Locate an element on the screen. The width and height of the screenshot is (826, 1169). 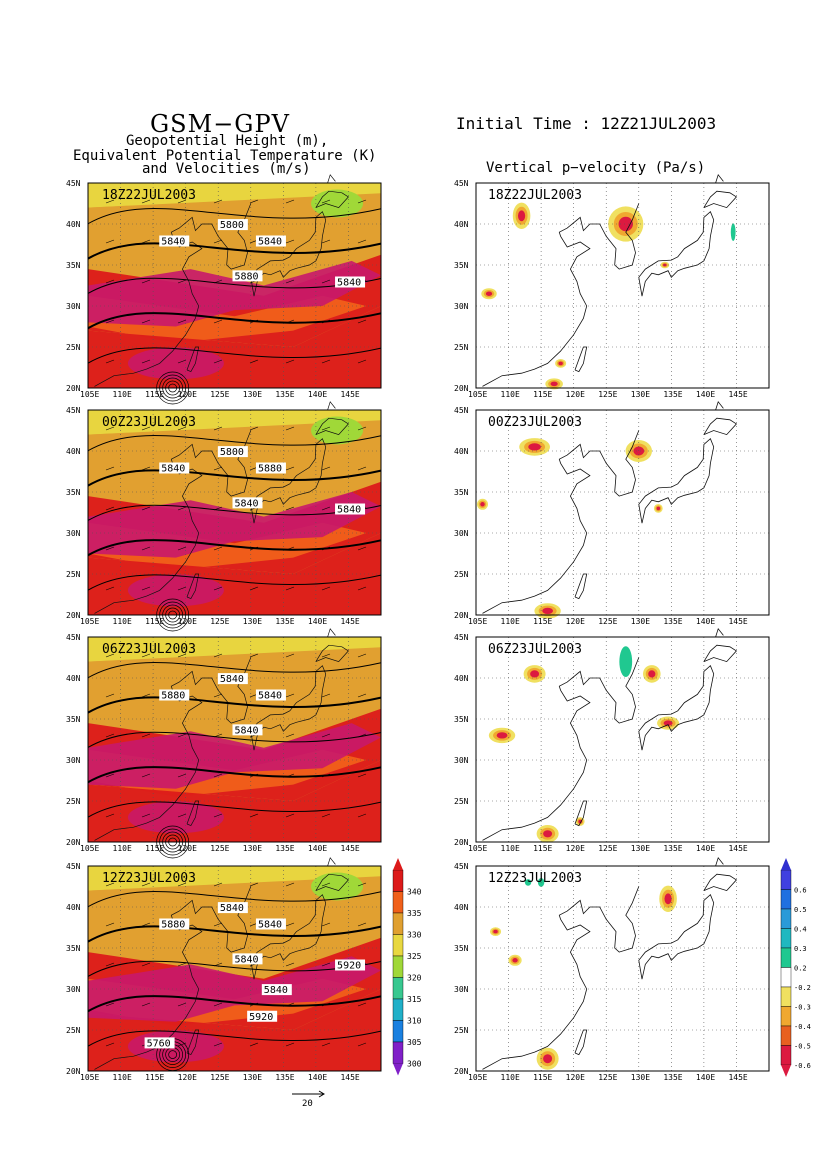
colorbar-arrow is located at coordinates (398, 1069).